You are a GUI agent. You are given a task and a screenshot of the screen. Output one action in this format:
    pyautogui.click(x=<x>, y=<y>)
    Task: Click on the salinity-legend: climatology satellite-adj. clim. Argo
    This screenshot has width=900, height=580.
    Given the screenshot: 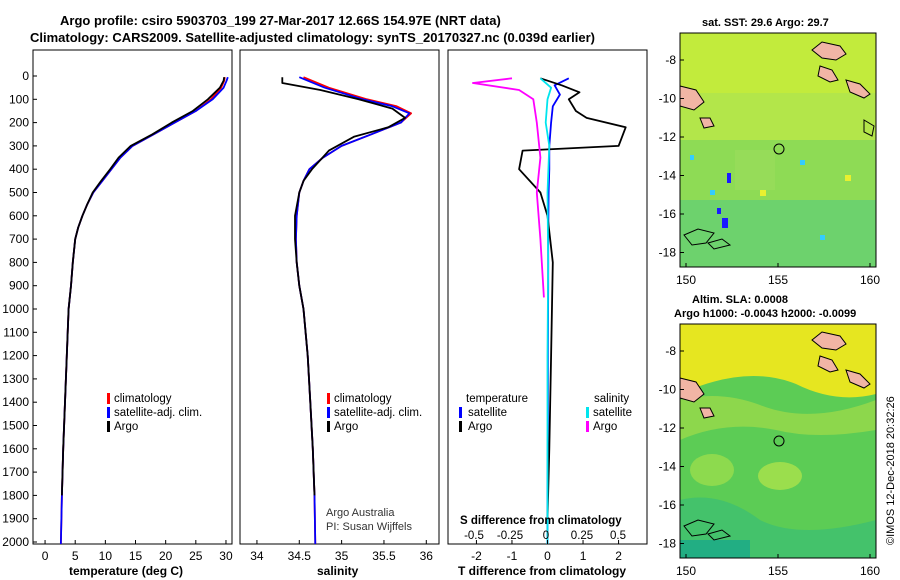 What is the action you would take?
    pyautogui.click(x=374, y=413)
    